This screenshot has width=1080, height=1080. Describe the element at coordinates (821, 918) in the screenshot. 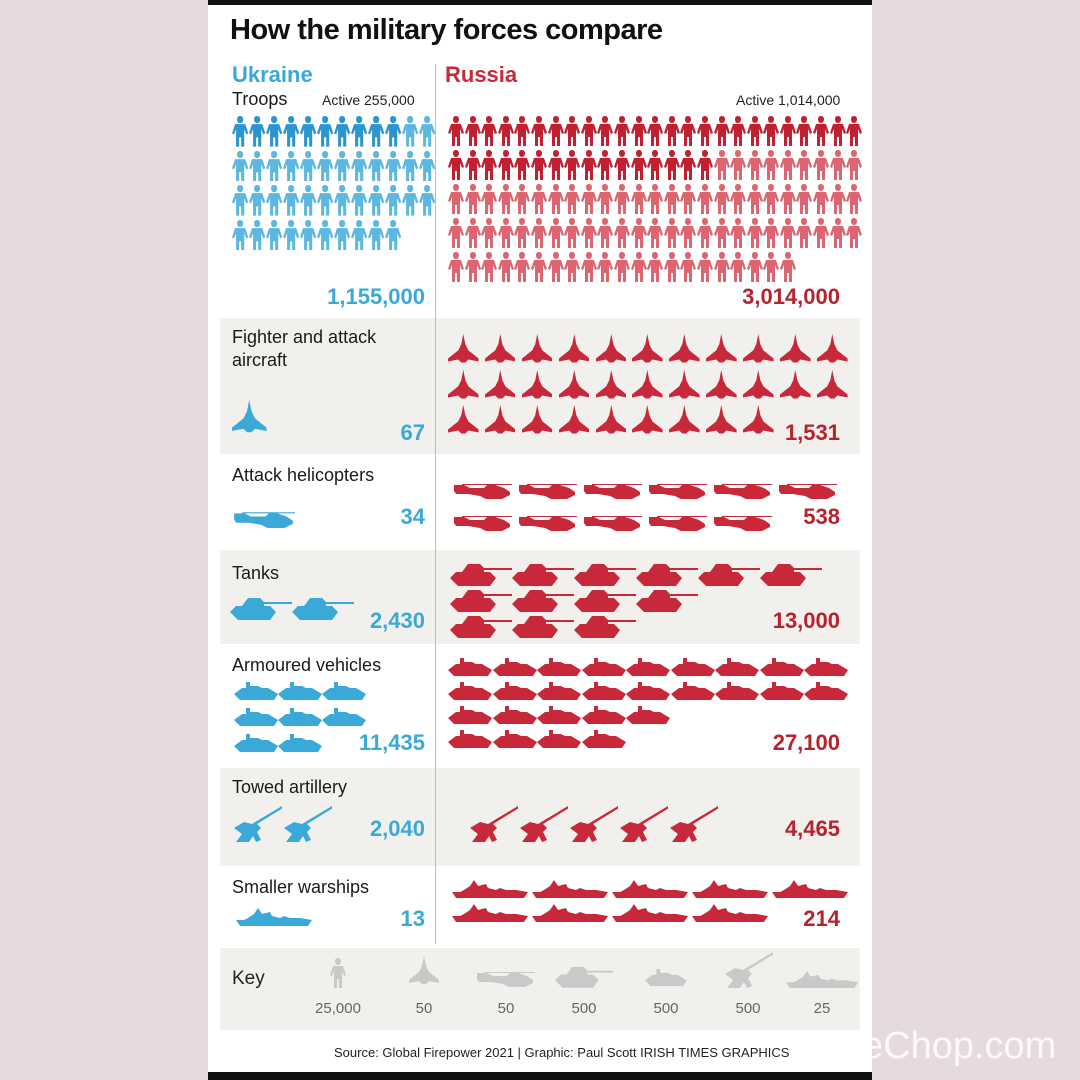

I see `russia-value: 214` at that location.